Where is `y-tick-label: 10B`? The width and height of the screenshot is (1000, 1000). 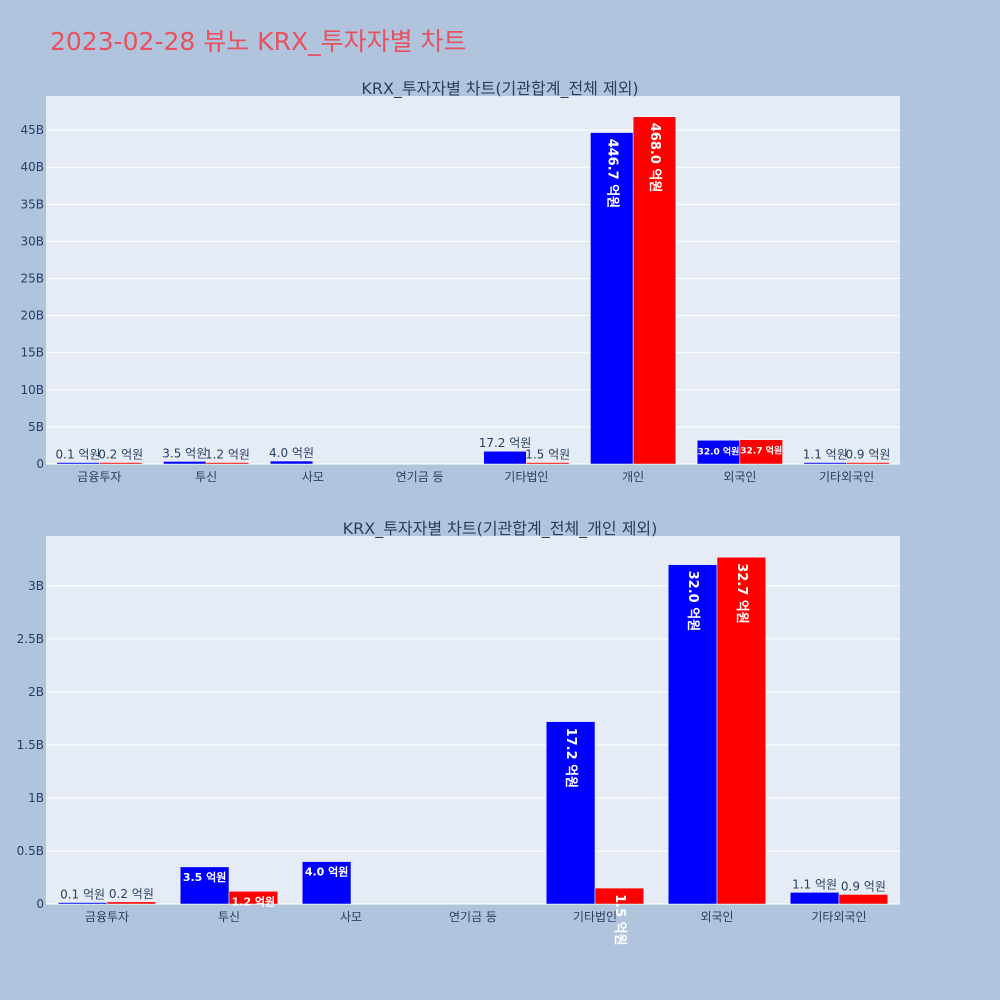 y-tick-label: 10B is located at coordinates (32, 390).